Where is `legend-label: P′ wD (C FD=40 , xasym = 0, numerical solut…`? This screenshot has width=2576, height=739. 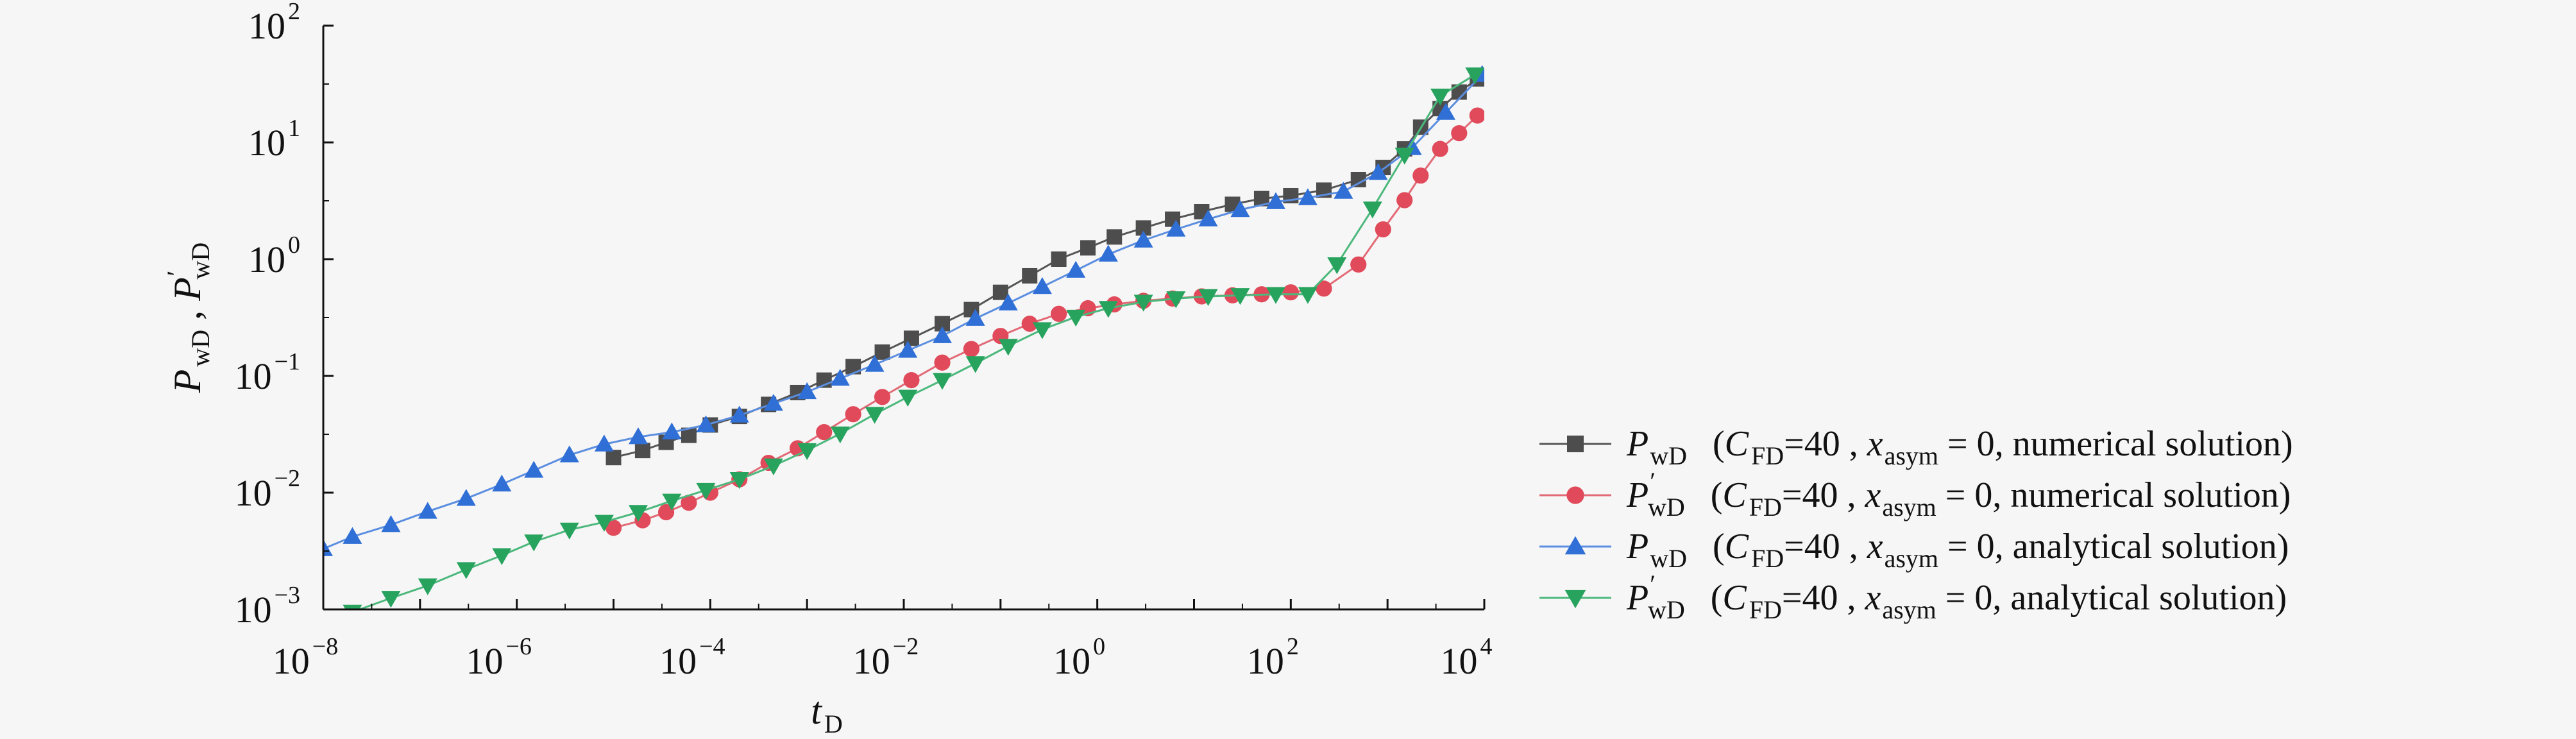
legend-label: P′ wD (C FD=40 , xasym = 0, numerical solut… is located at coordinates (1958, 494).